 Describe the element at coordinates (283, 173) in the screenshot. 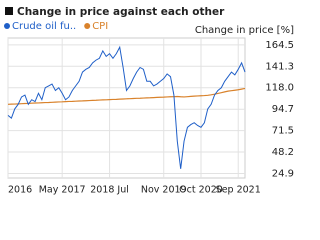

I see `y-tick-label: 24.9` at that location.